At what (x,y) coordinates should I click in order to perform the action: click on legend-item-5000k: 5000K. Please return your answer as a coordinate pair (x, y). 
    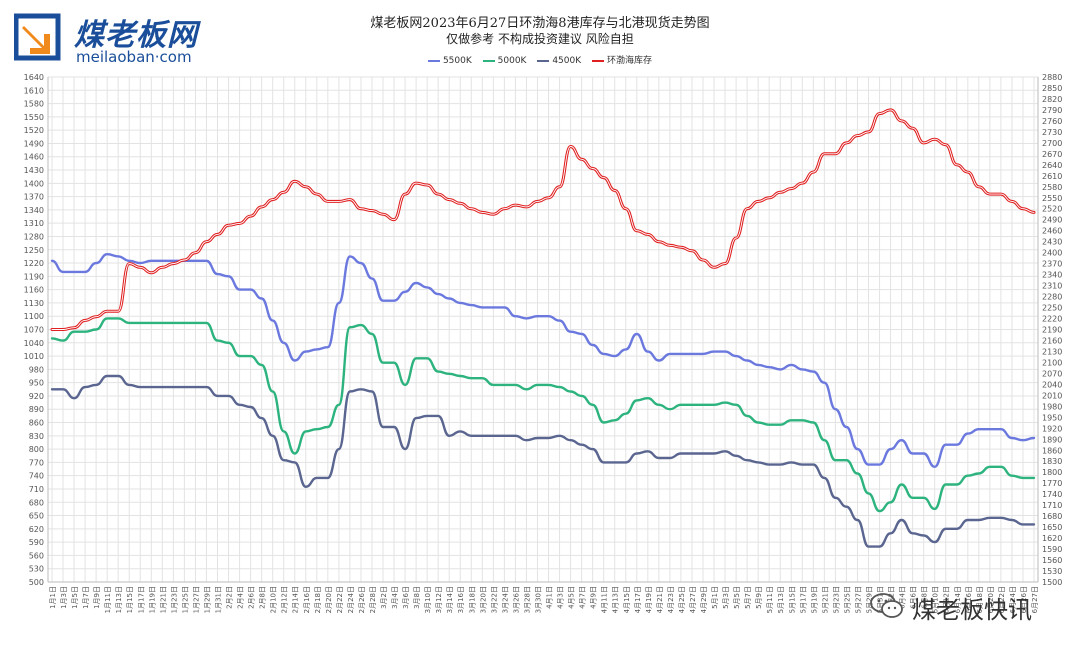
    Looking at the image, I should click on (504, 61).